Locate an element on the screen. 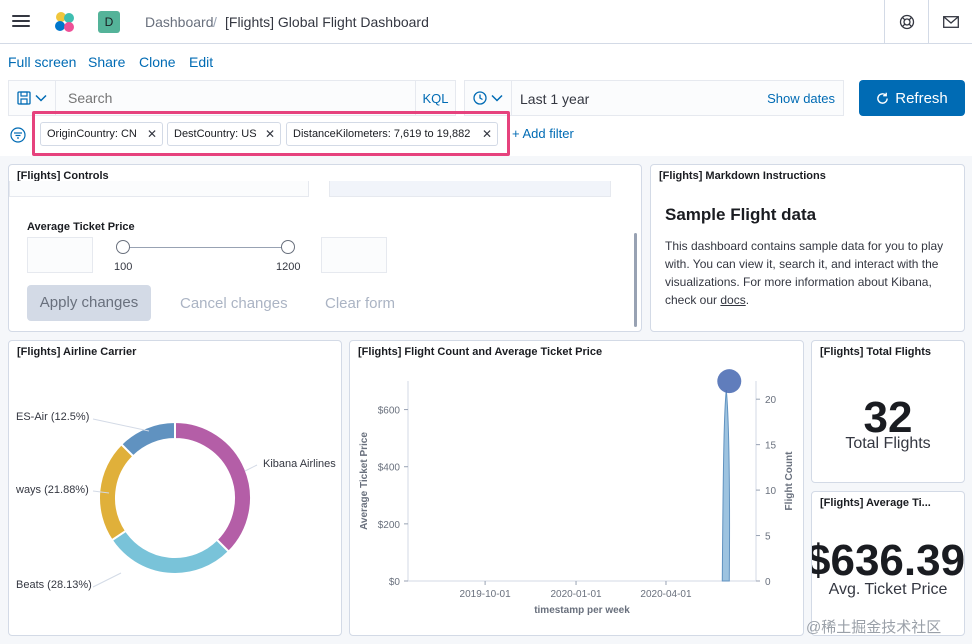 Image resolution: width=972 pixels, height=644 pixels. pie-label-kibana-airlines: Kibana Airlines is located at coordinates (299, 464).